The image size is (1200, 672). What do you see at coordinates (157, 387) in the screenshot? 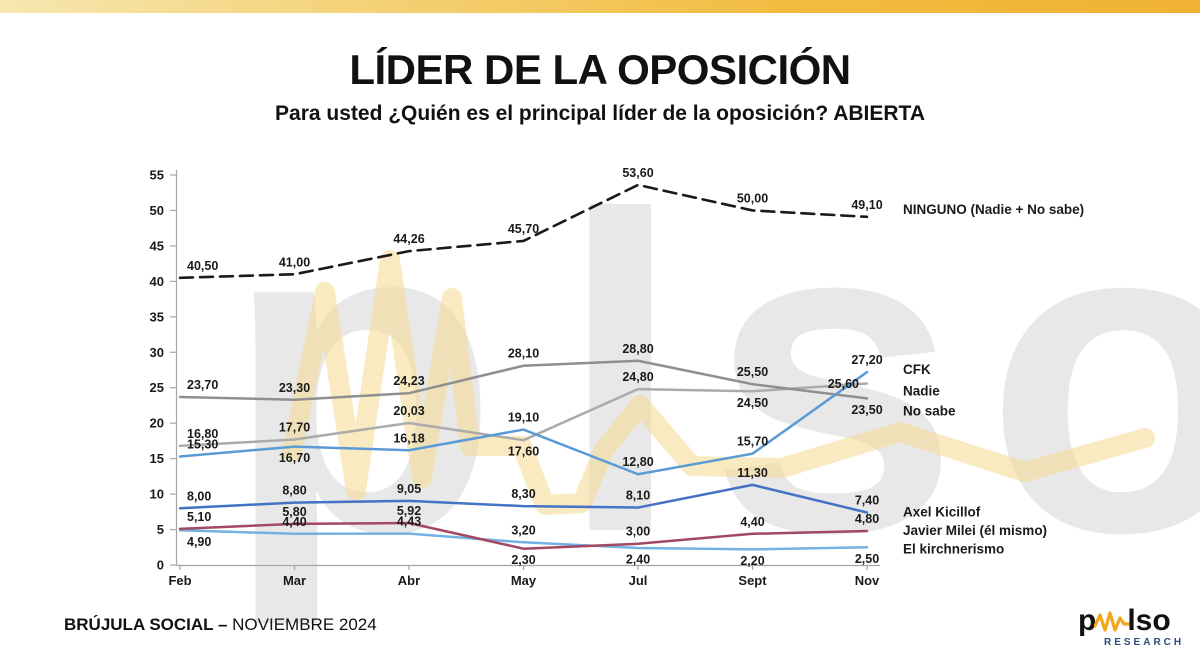
I see `y-axis-tick-label: 25` at bounding box center [157, 387].